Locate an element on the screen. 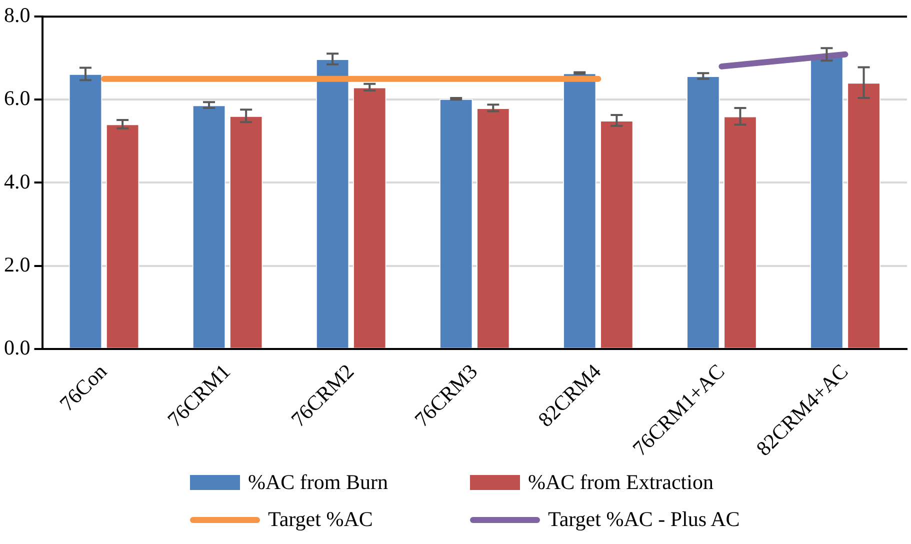 The width and height of the screenshot is (911, 544). y-tick-label: 6.0 is located at coordinates (17, 98).